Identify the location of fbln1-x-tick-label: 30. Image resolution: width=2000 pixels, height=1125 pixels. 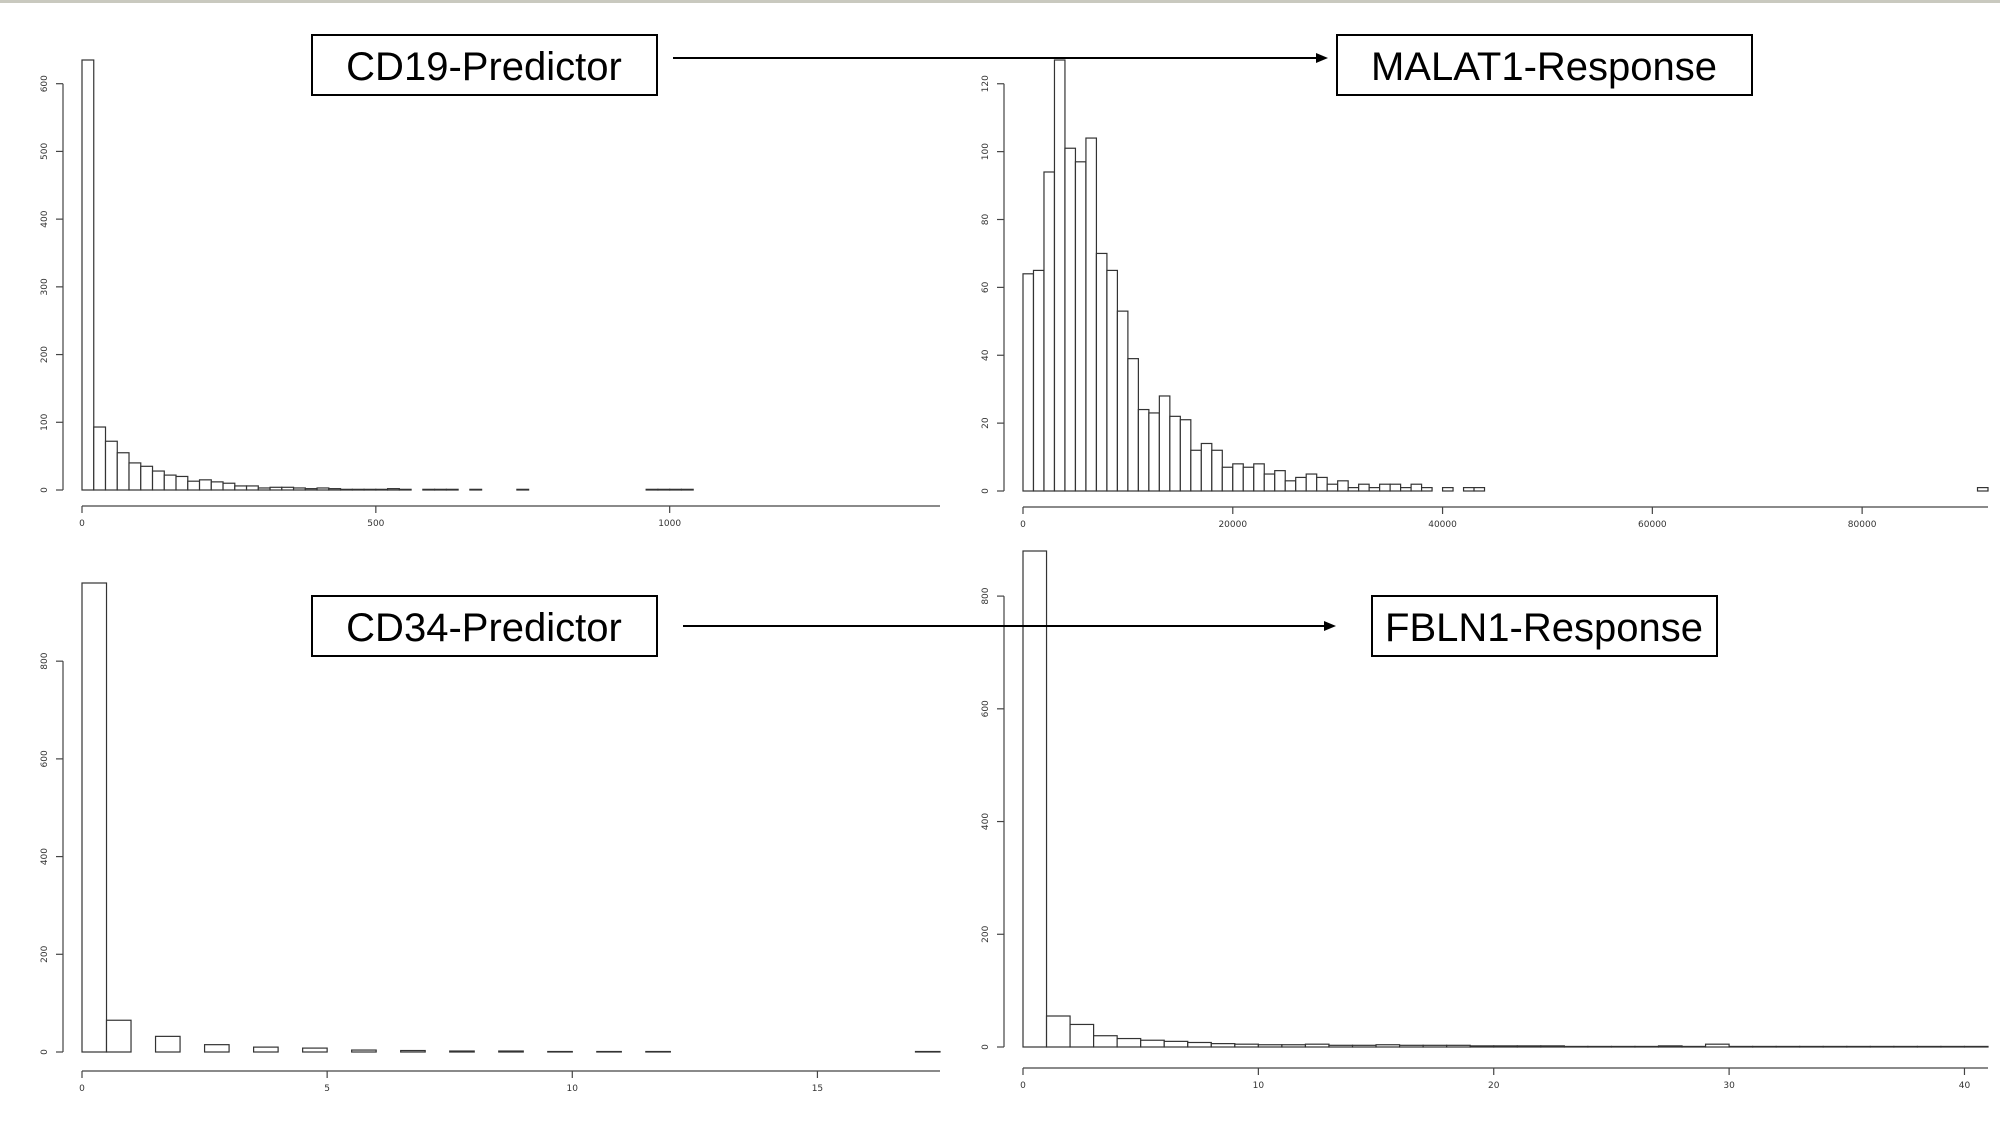
(1729, 1086).